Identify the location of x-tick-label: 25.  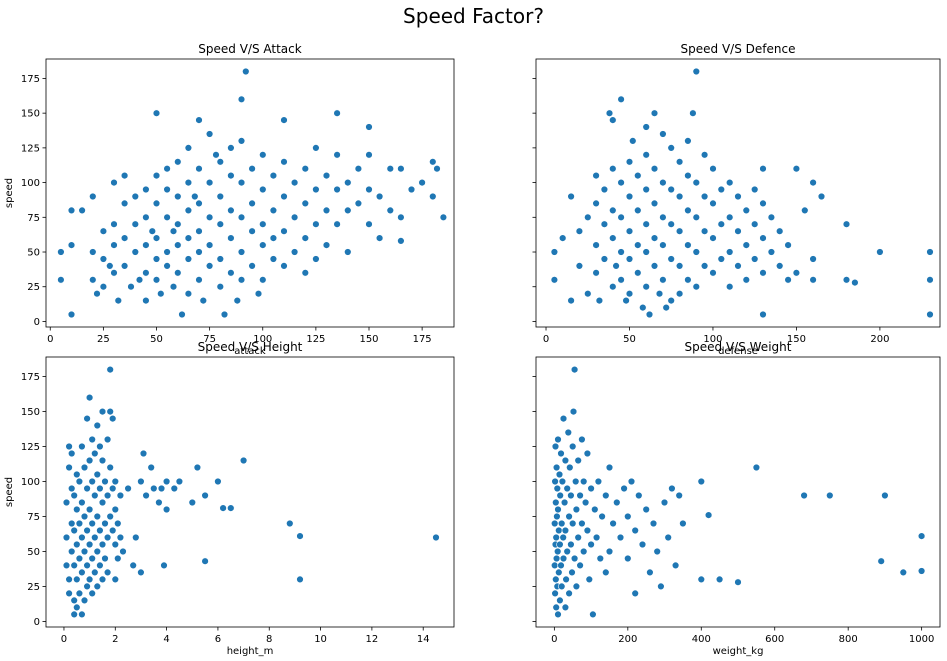
(103, 339).